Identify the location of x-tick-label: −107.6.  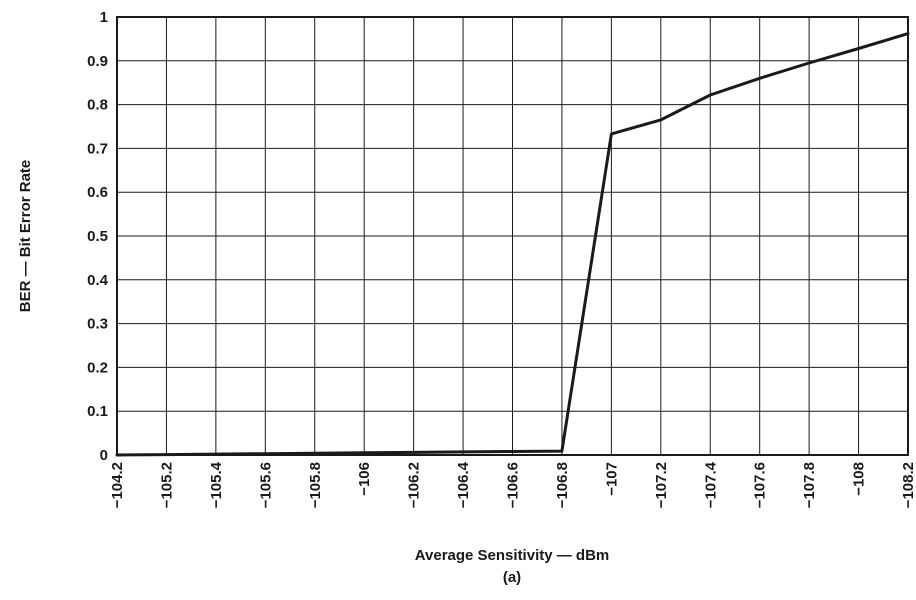
(760, 485).